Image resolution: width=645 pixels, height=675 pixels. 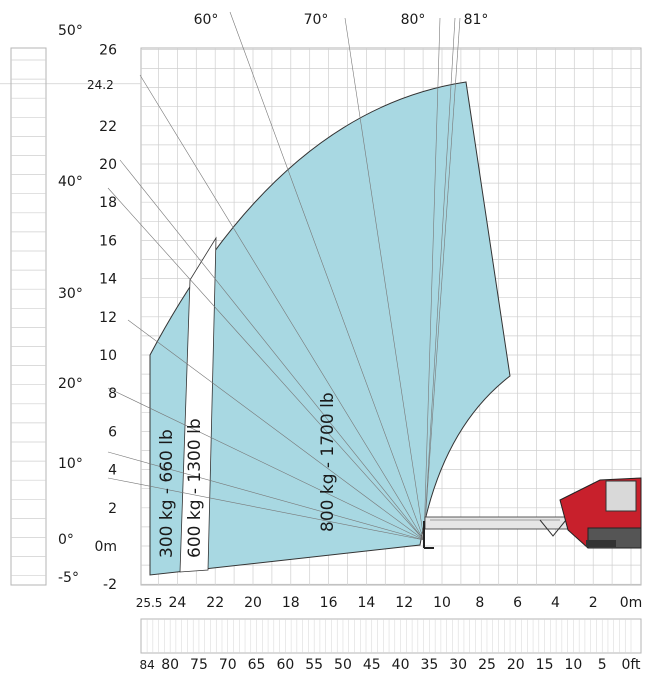 What do you see at coordinates (545, 665) in the screenshot?
I see `feet-tick-label: 15` at bounding box center [545, 665].